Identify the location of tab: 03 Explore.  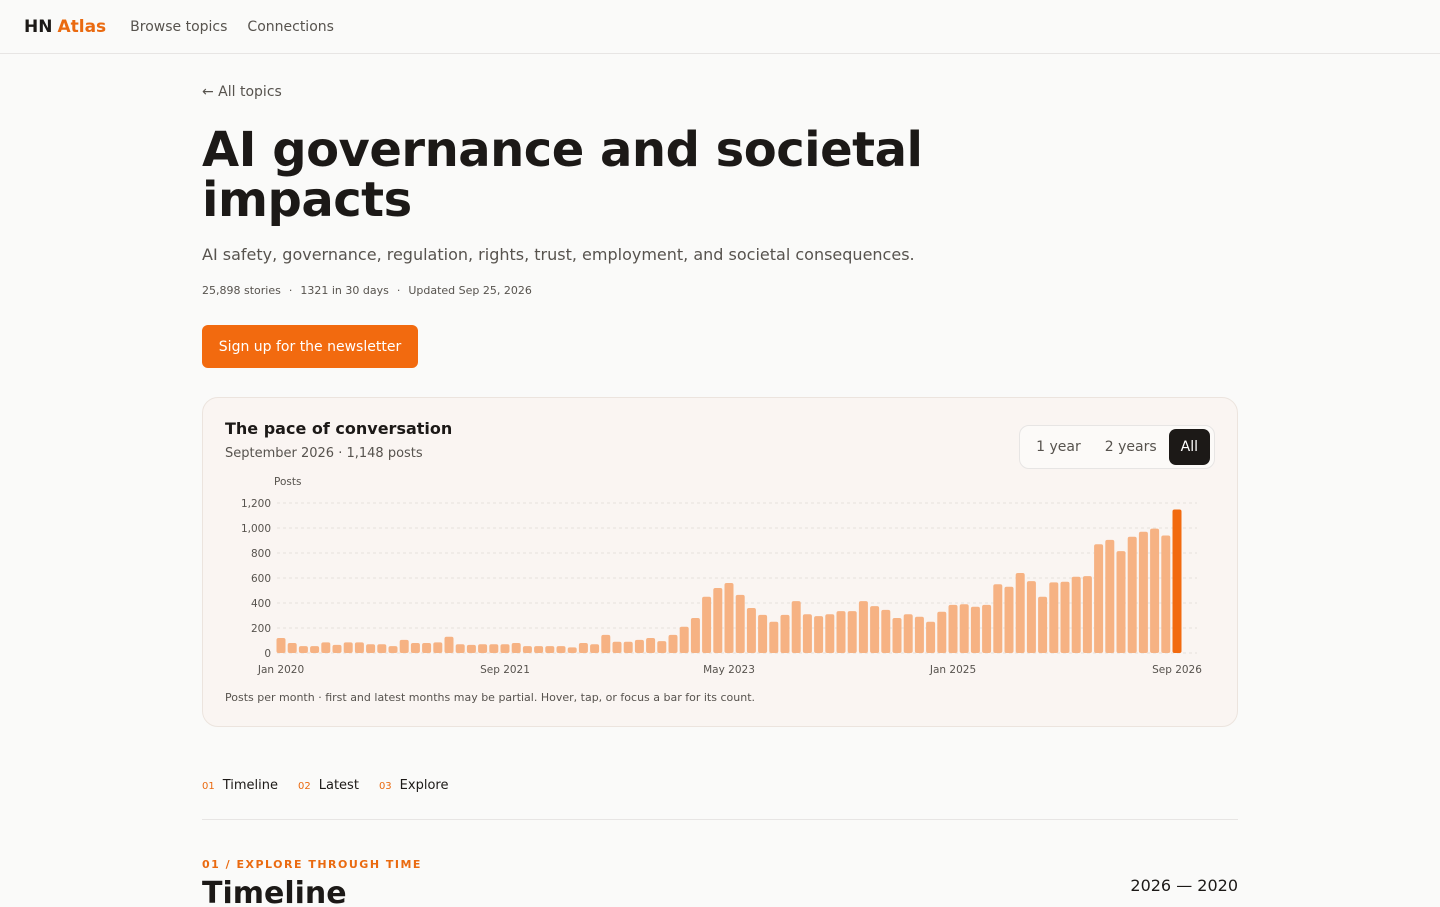
(414, 785).